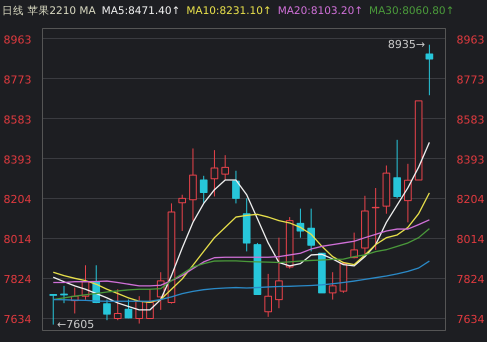  Describe the element at coordinates (407, 45) in the screenshot. I see `annotation: 8935→` at that location.